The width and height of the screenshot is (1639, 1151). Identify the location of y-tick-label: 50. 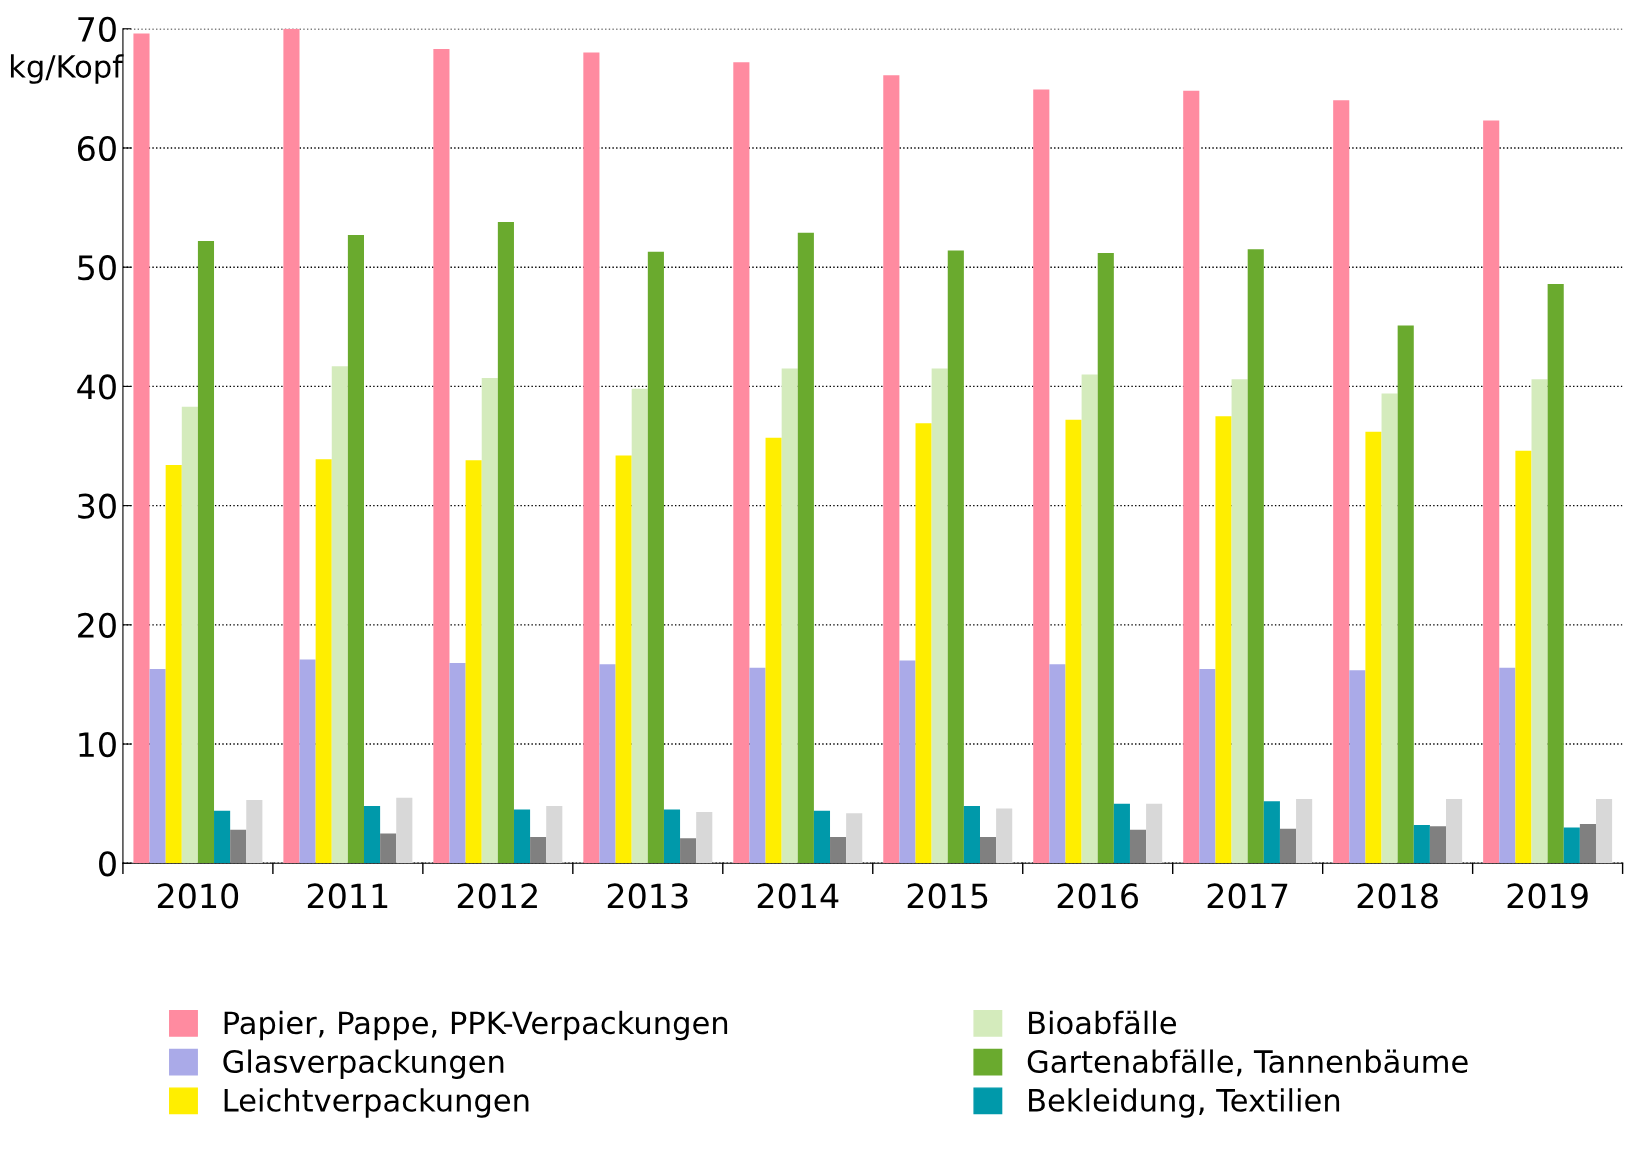
(97, 268).